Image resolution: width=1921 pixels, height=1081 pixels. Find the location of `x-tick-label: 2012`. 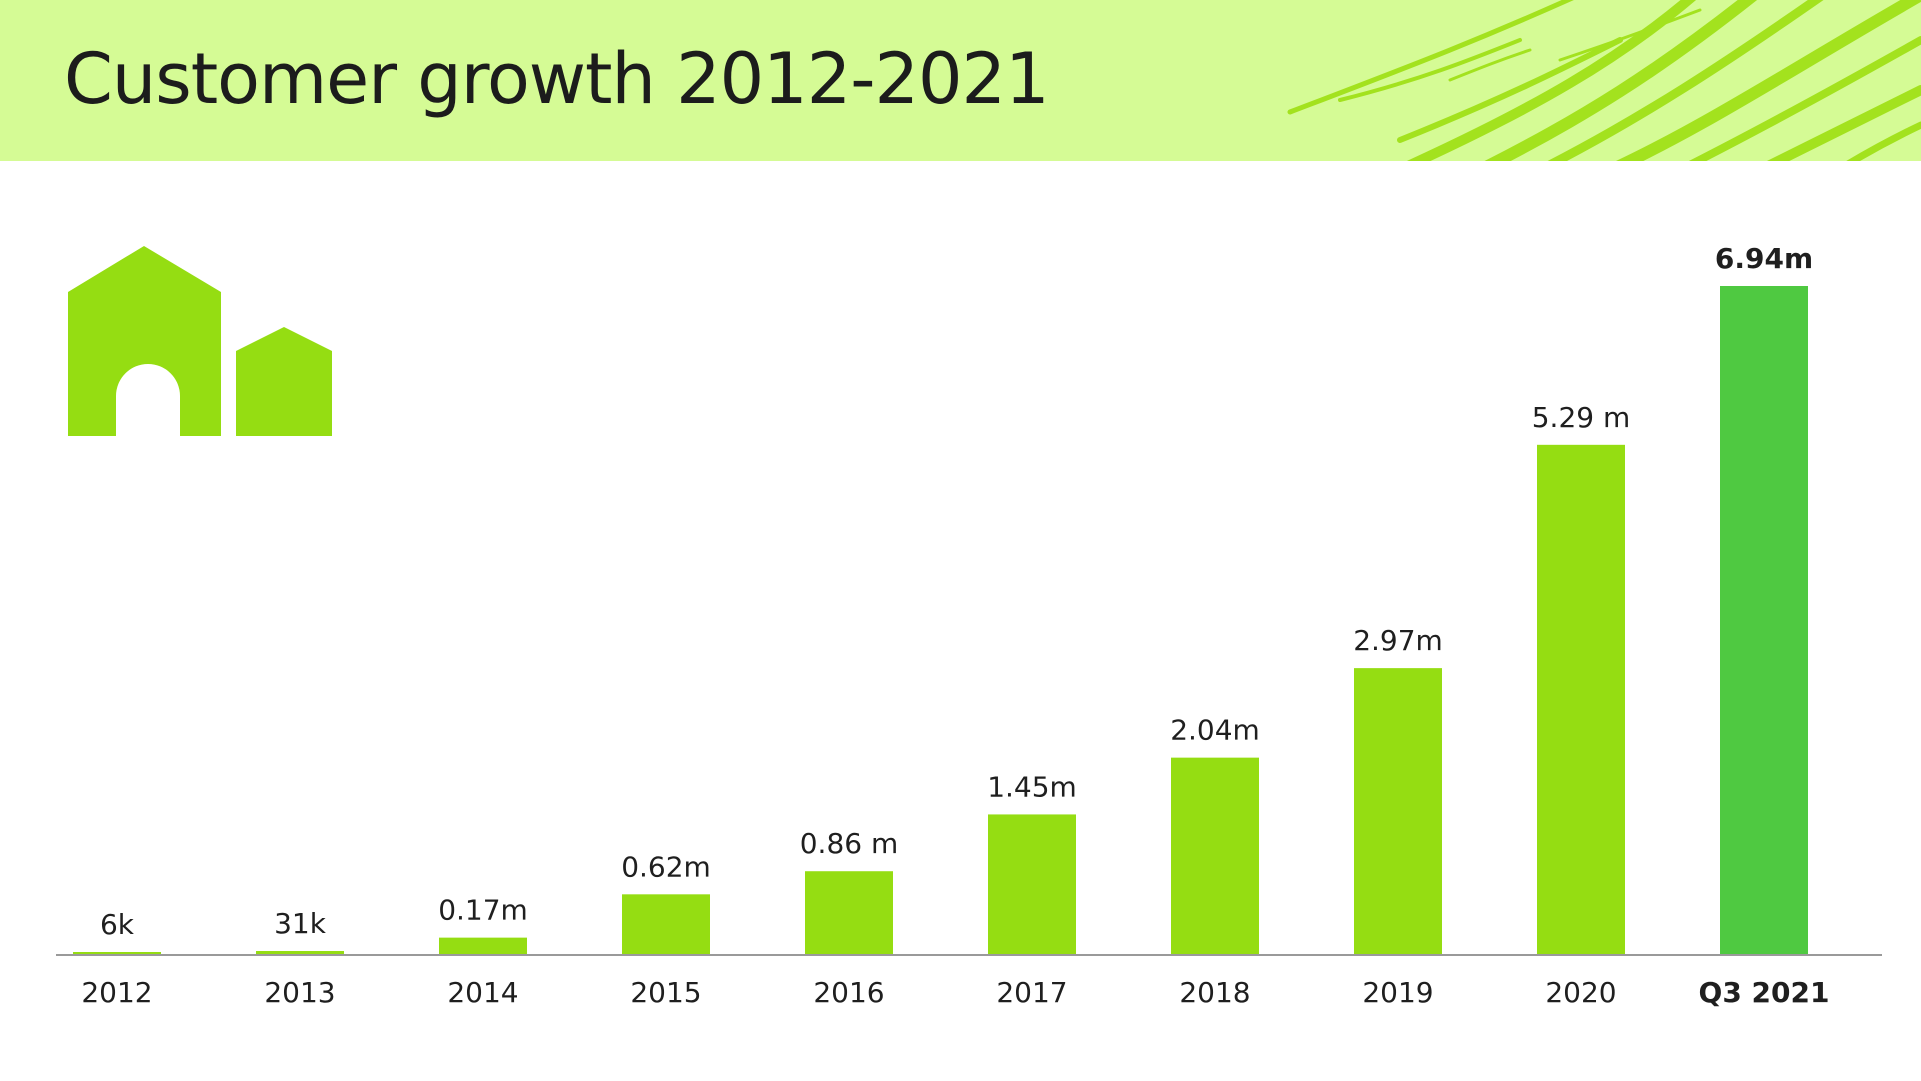

x-tick-label: 2012 is located at coordinates (116, 992).